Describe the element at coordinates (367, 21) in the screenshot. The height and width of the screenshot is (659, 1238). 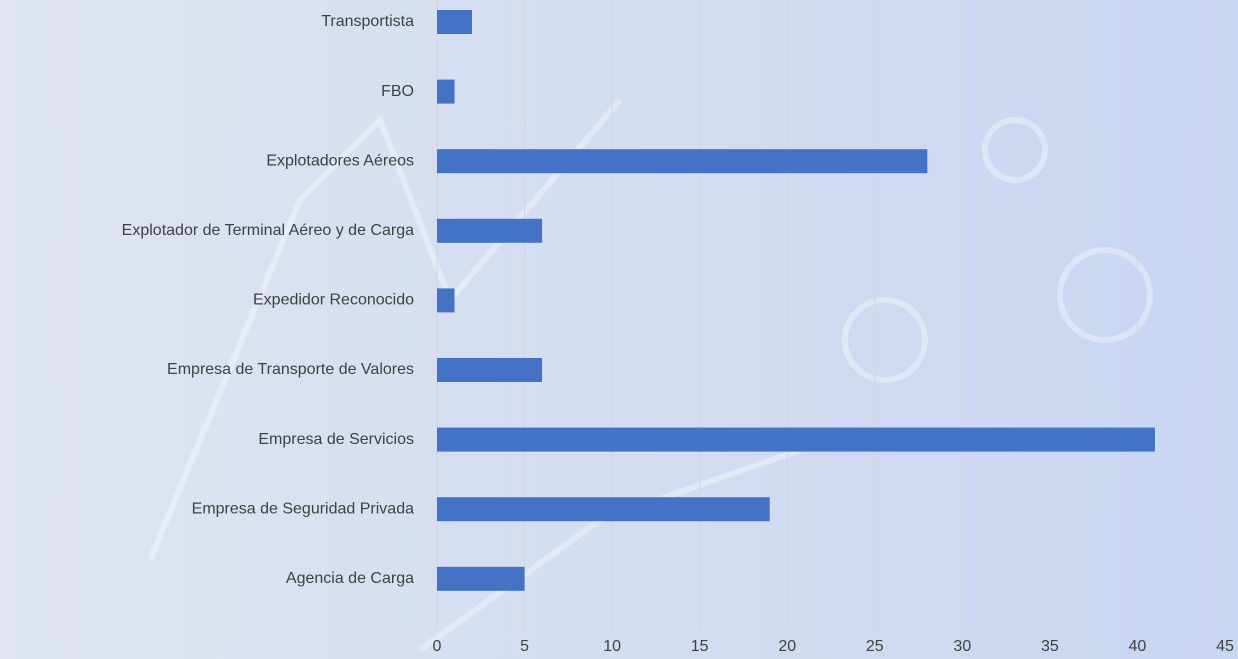
I see `y-tick-label: Transportista` at that location.